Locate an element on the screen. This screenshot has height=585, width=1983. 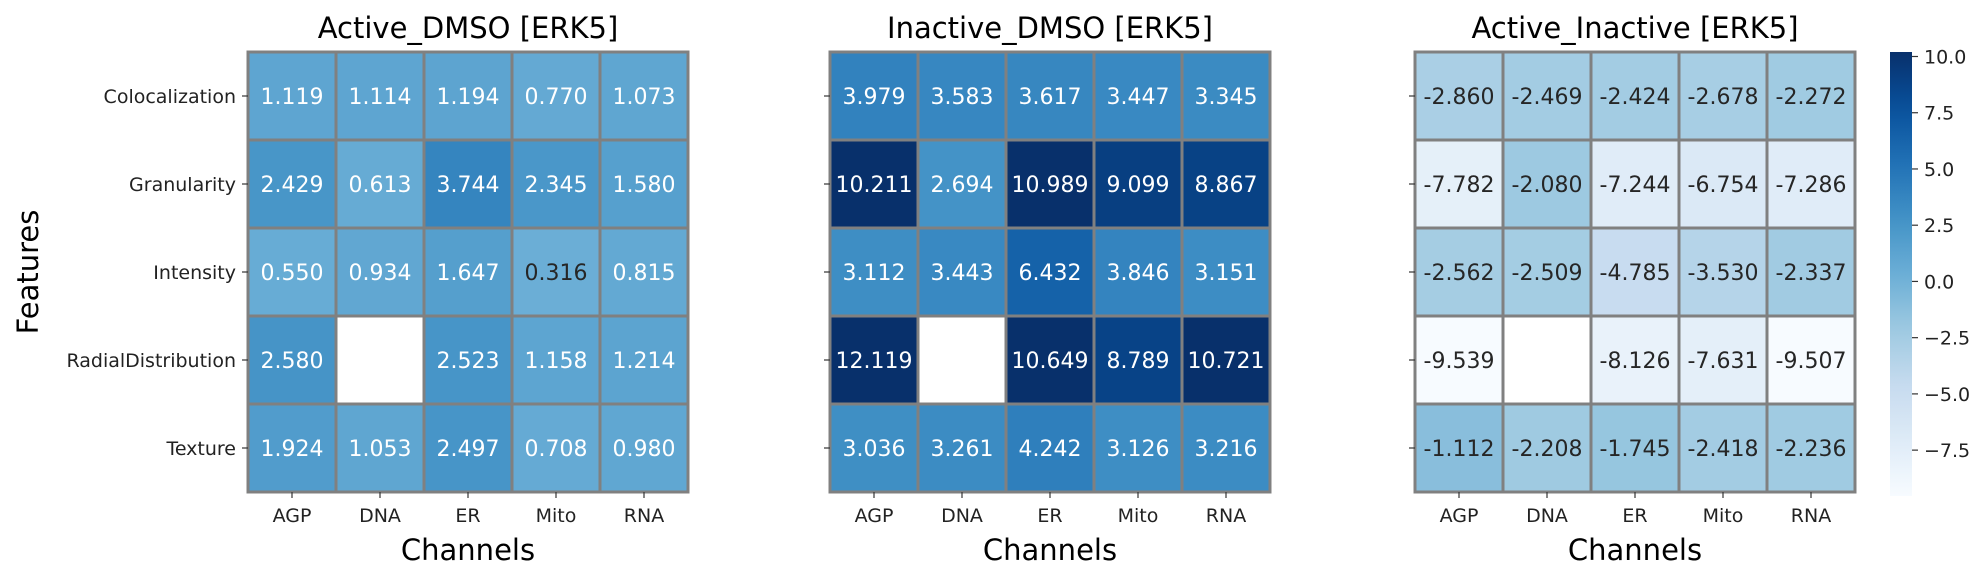
cell-value-label: 3.846 is located at coordinates (1138, 273).